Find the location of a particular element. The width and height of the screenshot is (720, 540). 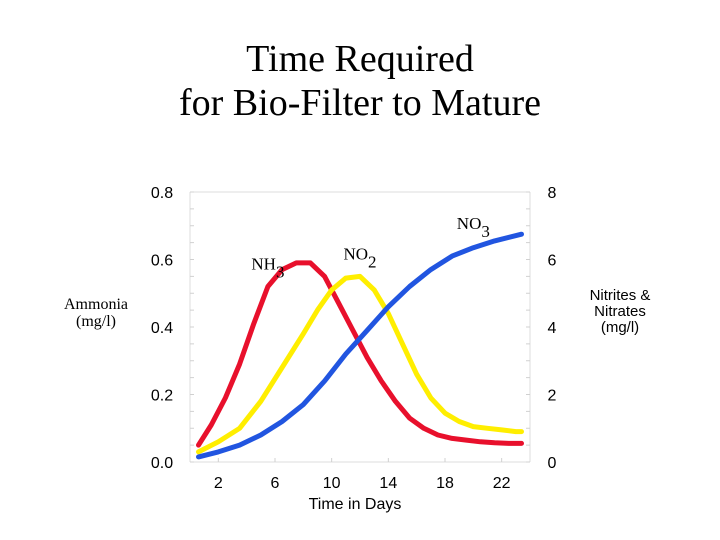

y-axis-right-label: Nitrites & Nitrates (mg/l) is located at coordinates (620, 312).